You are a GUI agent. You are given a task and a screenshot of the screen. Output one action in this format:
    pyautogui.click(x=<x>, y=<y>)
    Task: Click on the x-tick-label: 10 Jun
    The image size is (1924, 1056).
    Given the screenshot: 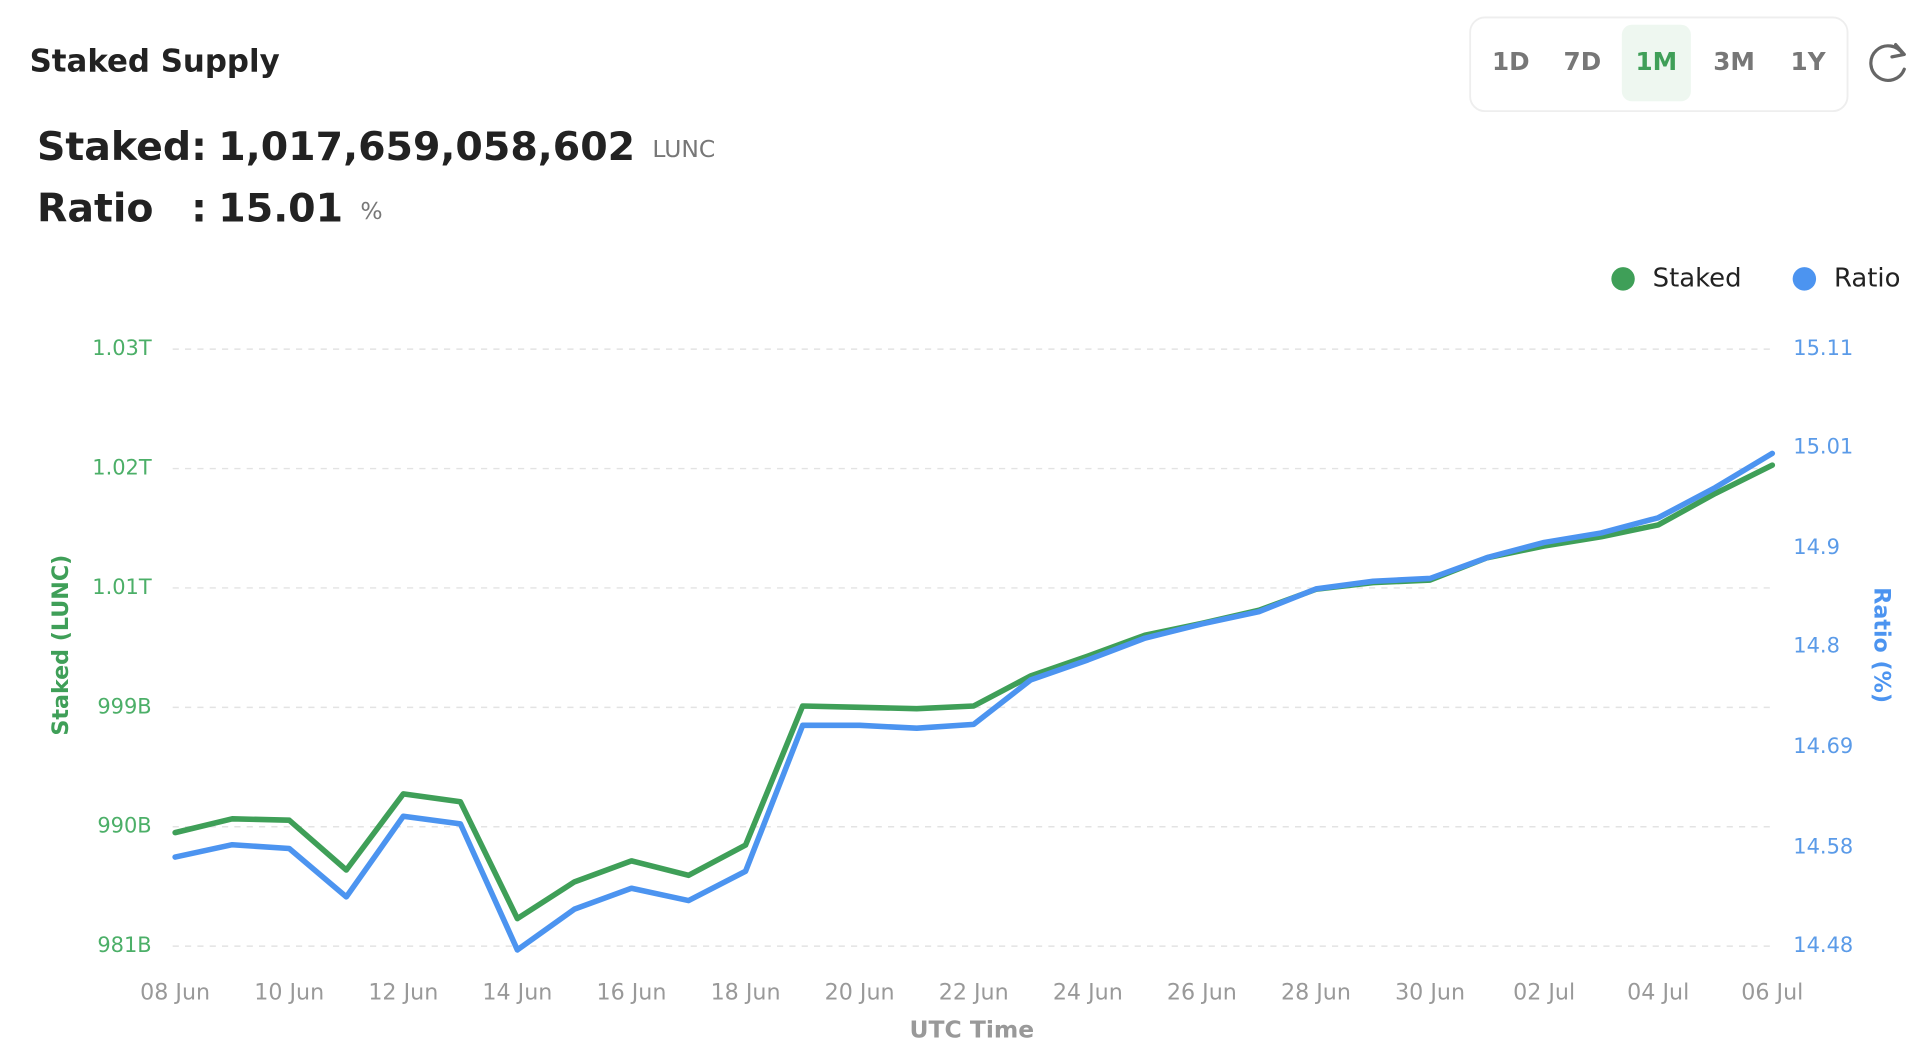 What is the action you would take?
    pyautogui.click(x=289, y=992)
    